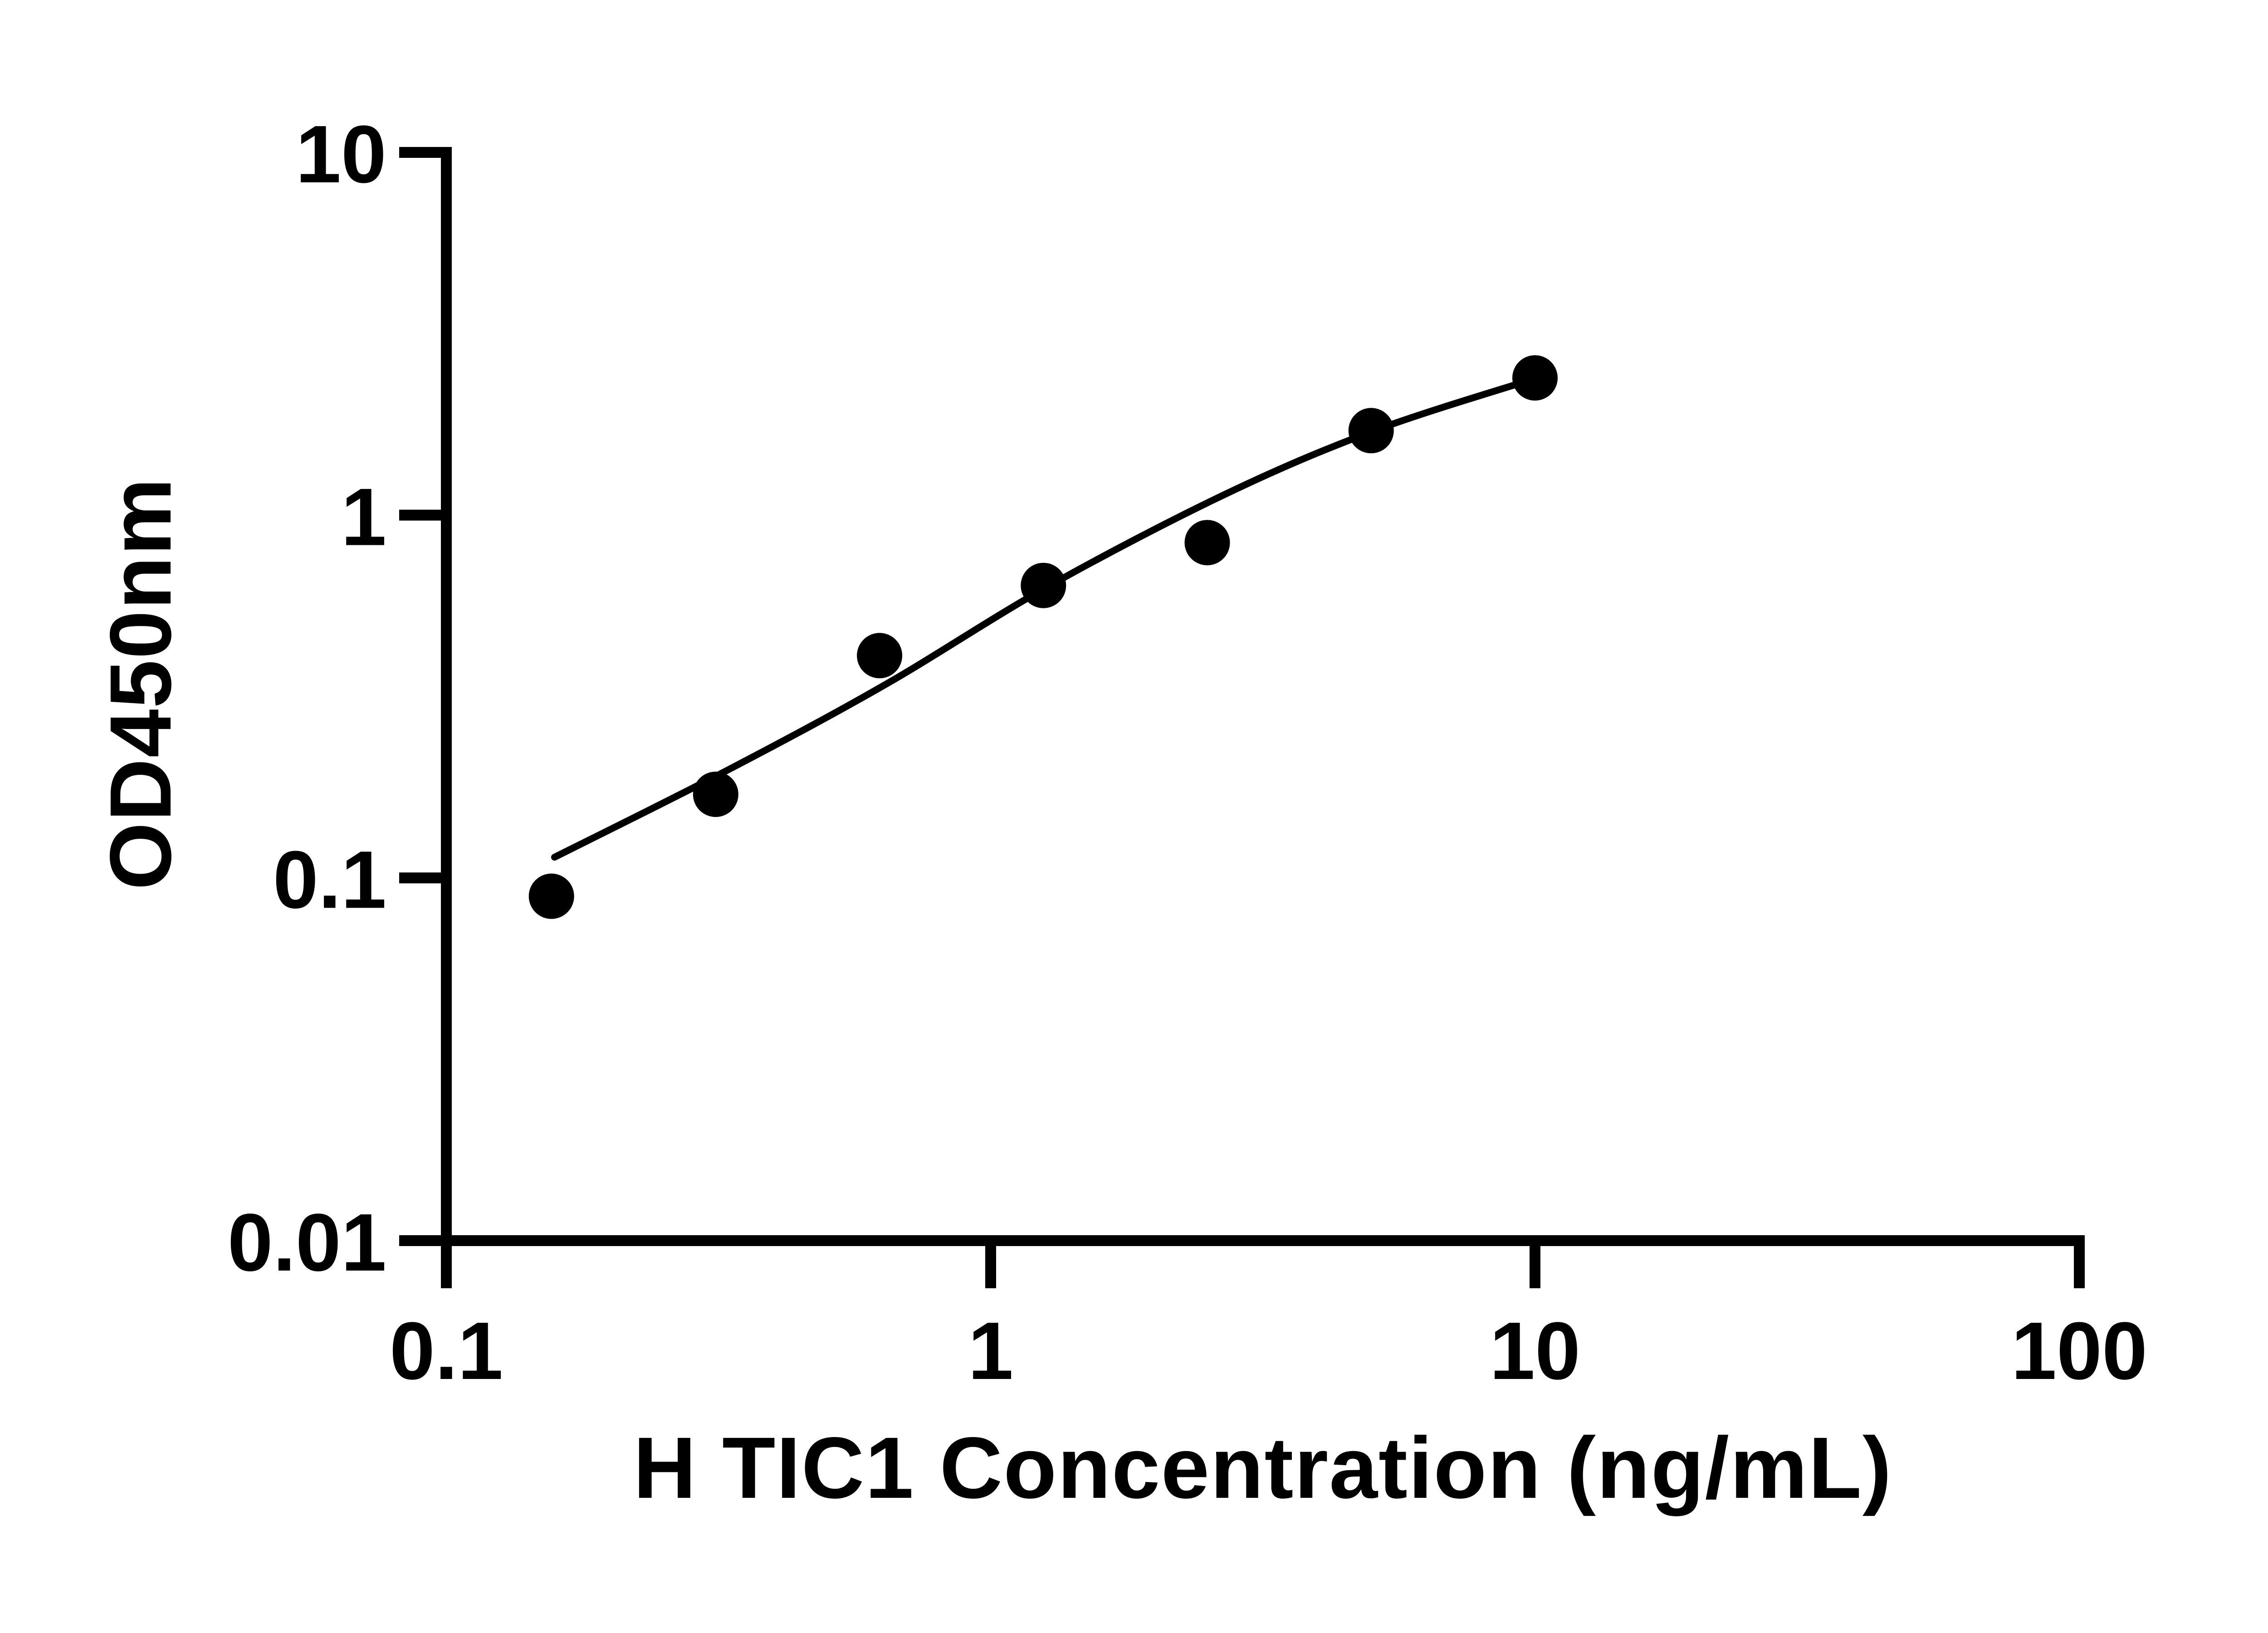  What do you see at coordinates (447, 1351) in the screenshot?
I see `x-tick-label: 0.1` at bounding box center [447, 1351].